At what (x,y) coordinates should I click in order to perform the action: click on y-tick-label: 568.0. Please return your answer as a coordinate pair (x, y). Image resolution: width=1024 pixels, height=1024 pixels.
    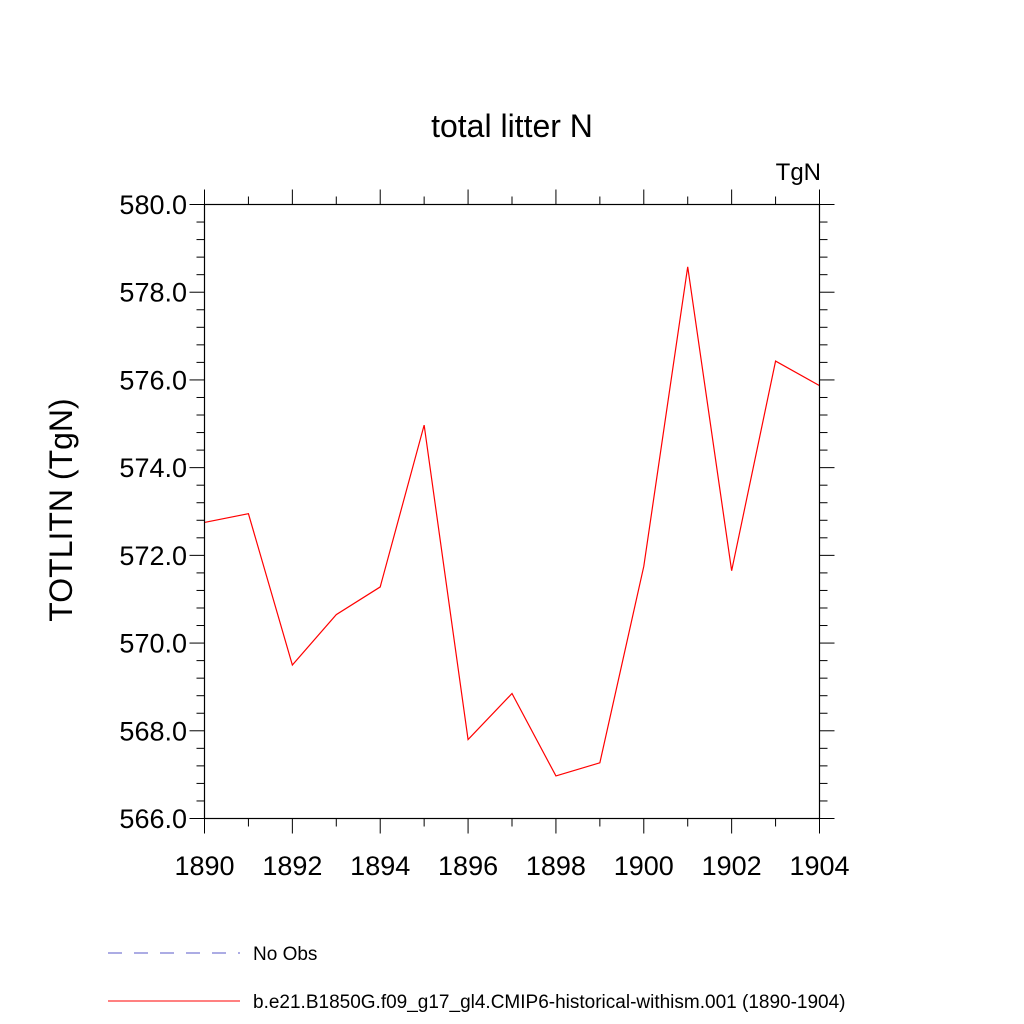
    Looking at the image, I should click on (153, 731).